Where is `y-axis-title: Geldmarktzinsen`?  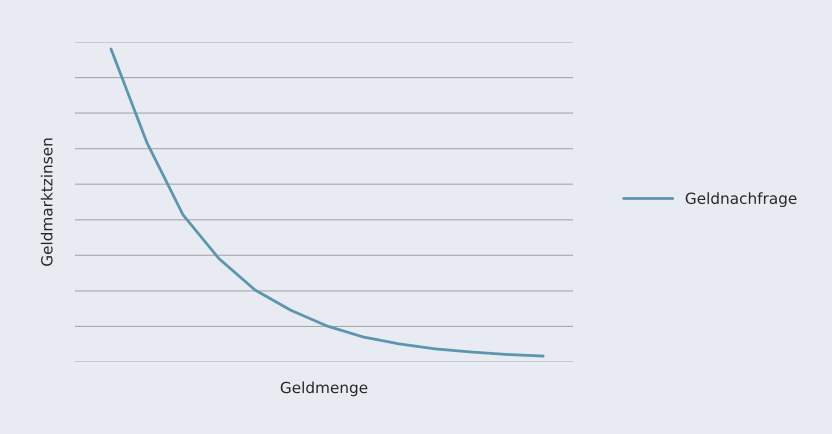 y-axis-title: Geldmarktzinsen is located at coordinates (46, 202).